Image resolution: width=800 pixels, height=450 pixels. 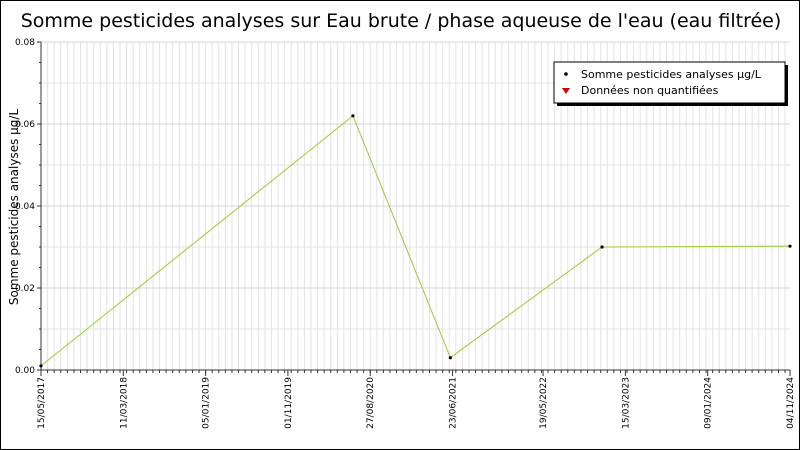 I want to click on x-tick-label: 04/11/2024, so click(x=791, y=403).